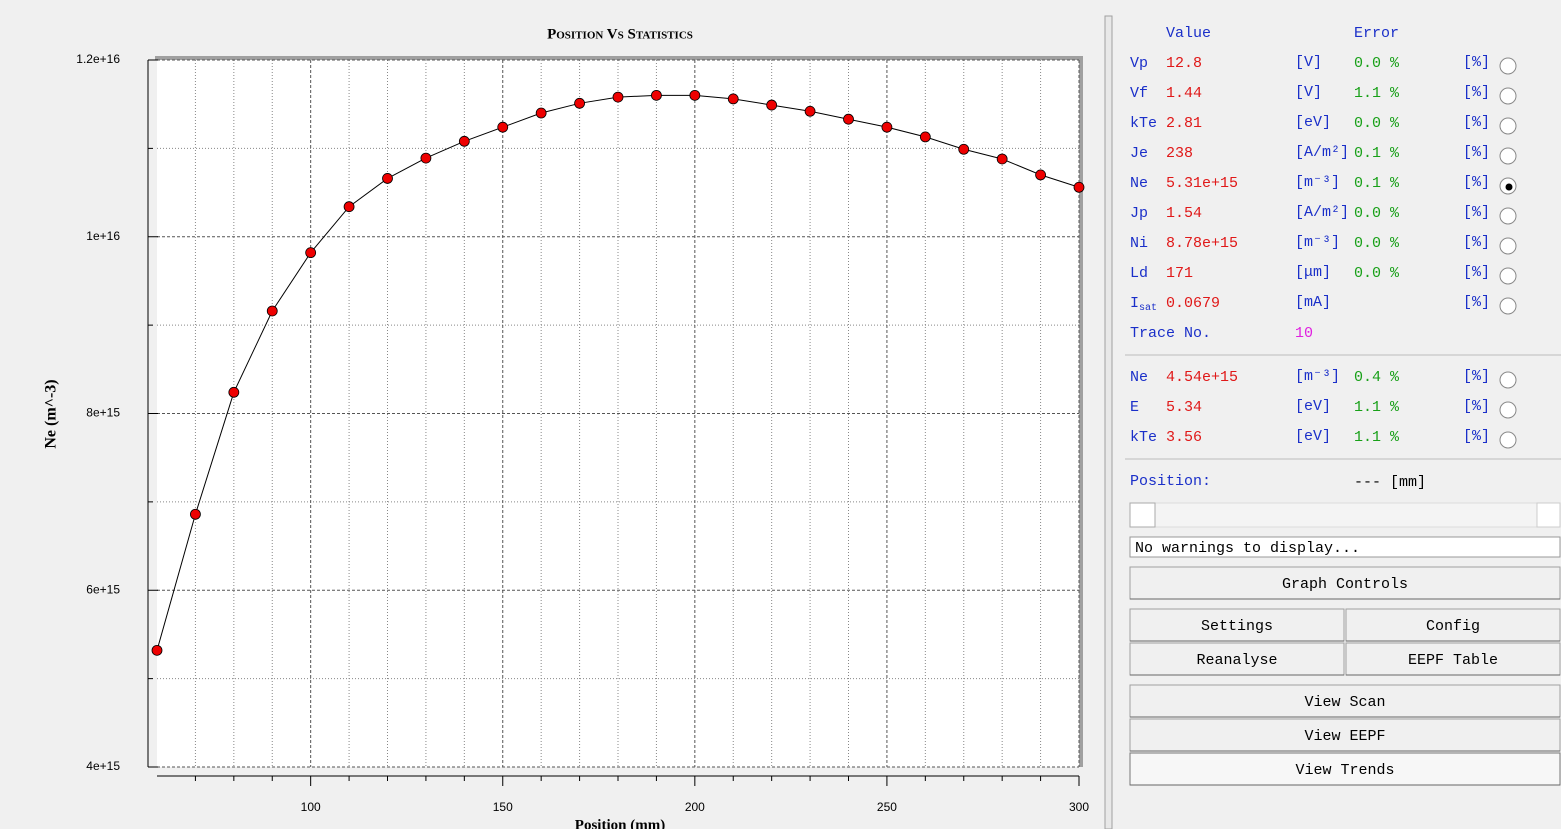 Image resolution: width=1561 pixels, height=829 pixels. What do you see at coordinates (1139, 273) in the screenshot?
I see `param-name: Ld` at bounding box center [1139, 273].